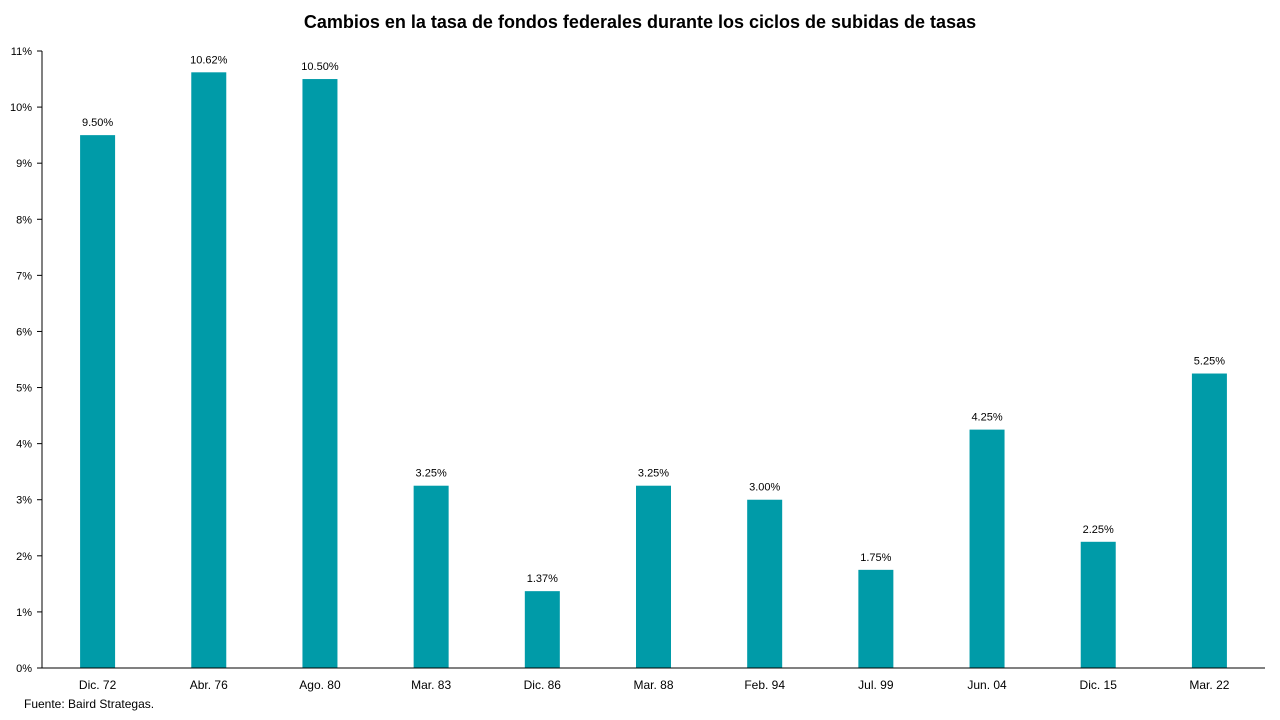 Image resolution: width=1280 pixels, height=720 pixels. Describe the element at coordinates (24, 613) in the screenshot. I see `y-tick-label: 1%` at that location.